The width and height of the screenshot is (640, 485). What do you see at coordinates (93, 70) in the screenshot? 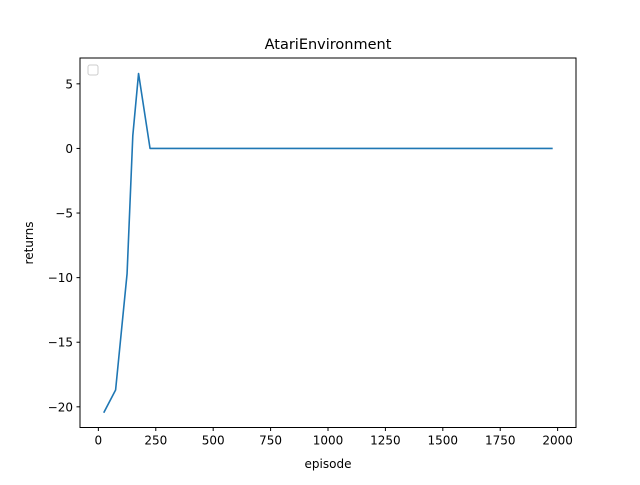
I see `legend-box` at bounding box center [93, 70].